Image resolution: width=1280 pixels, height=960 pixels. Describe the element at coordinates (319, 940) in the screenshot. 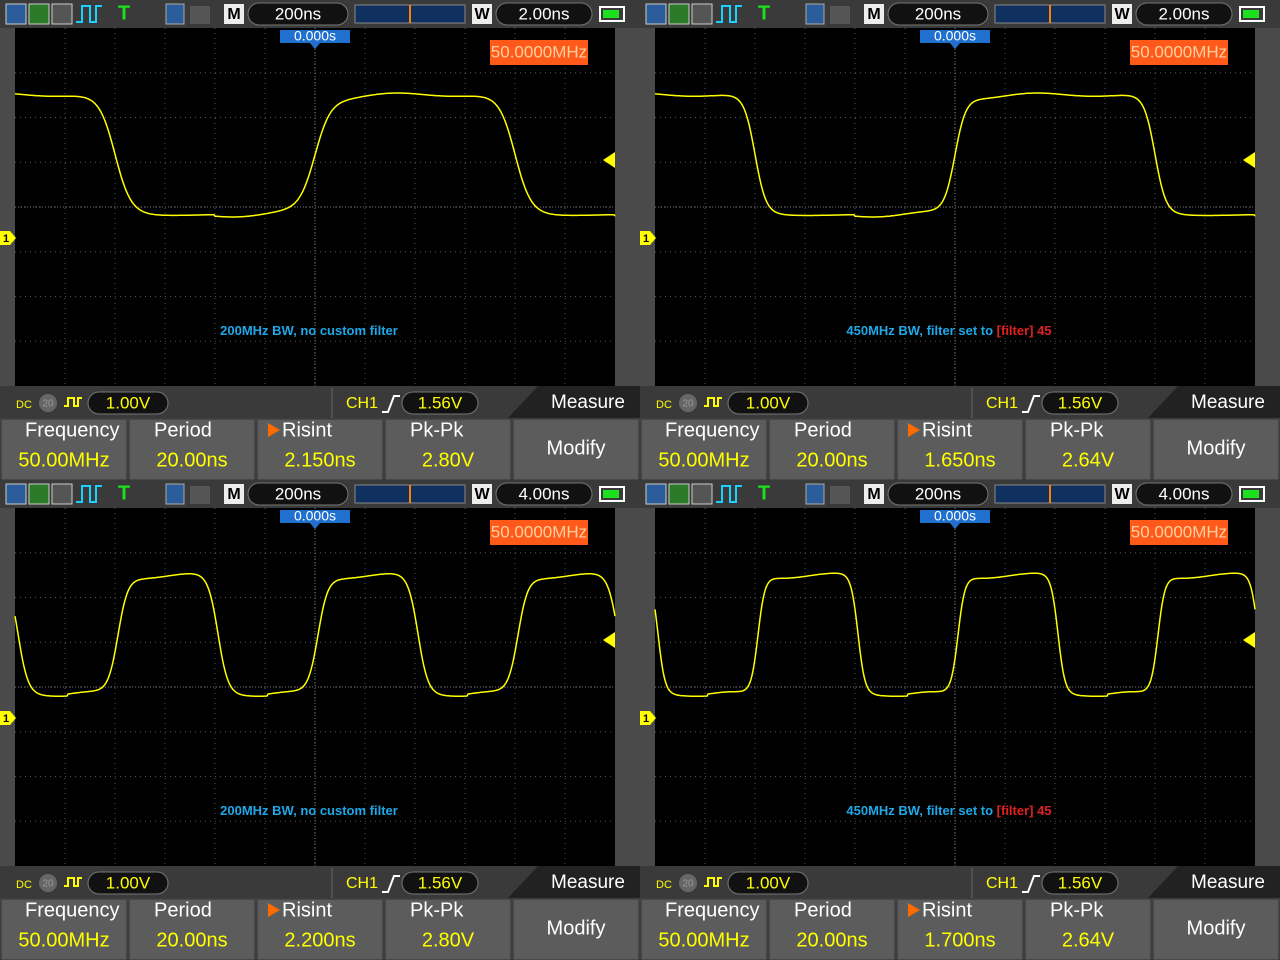

I see `measure-value: 2.200ns` at that location.